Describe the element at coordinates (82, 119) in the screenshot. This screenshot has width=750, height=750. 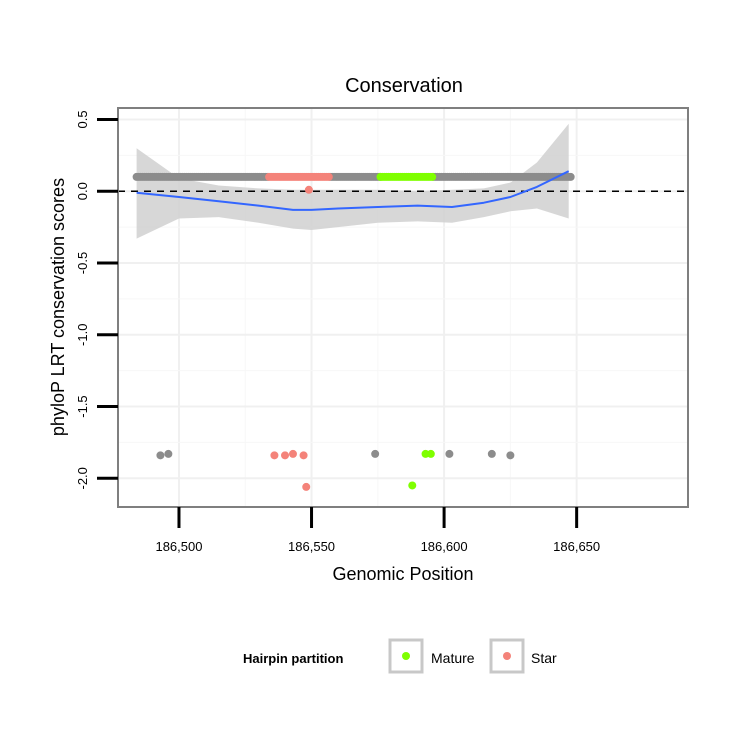
I see `y-tick-label-0: 0.5` at that location.